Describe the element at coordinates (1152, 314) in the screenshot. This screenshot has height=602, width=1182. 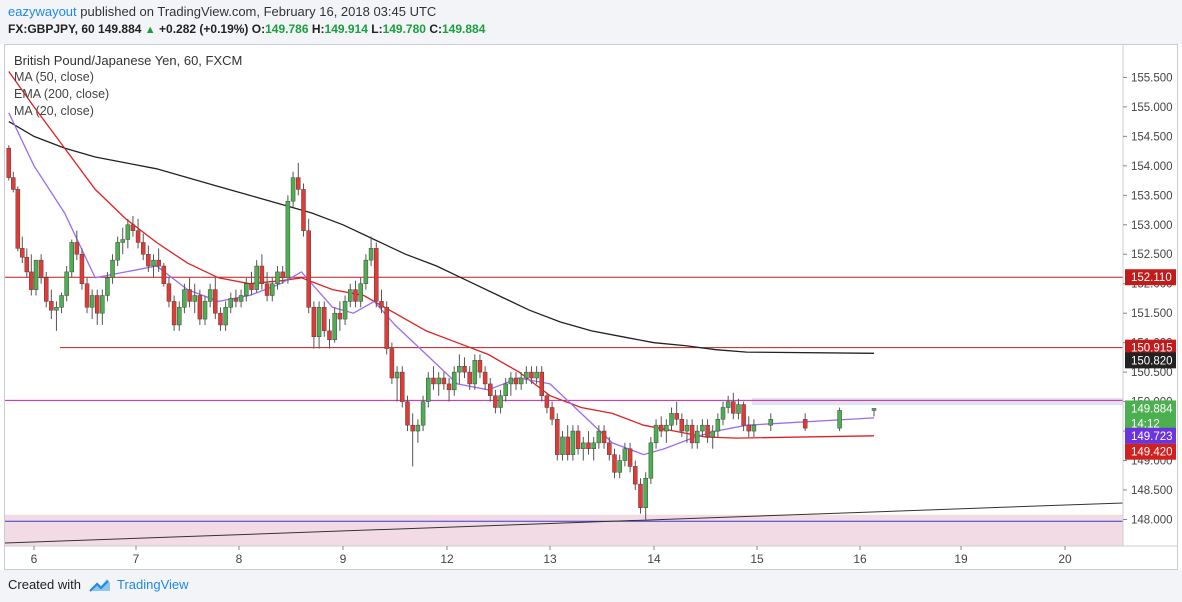
I see `y-tick-label: 151.500` at that location.